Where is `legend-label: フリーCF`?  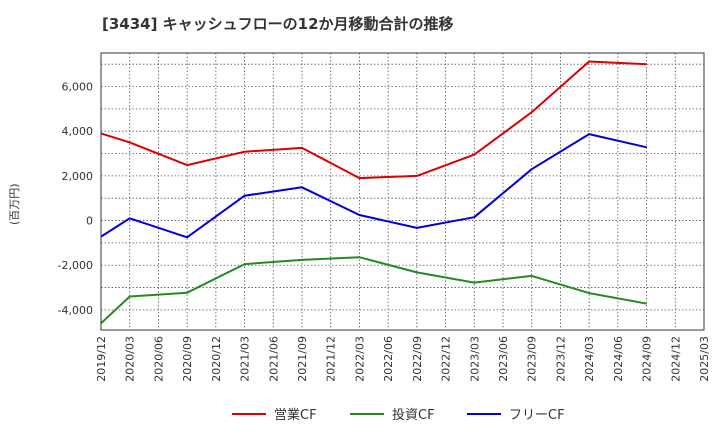
legend-label: フリーCF is located at coordinates (537, 415).